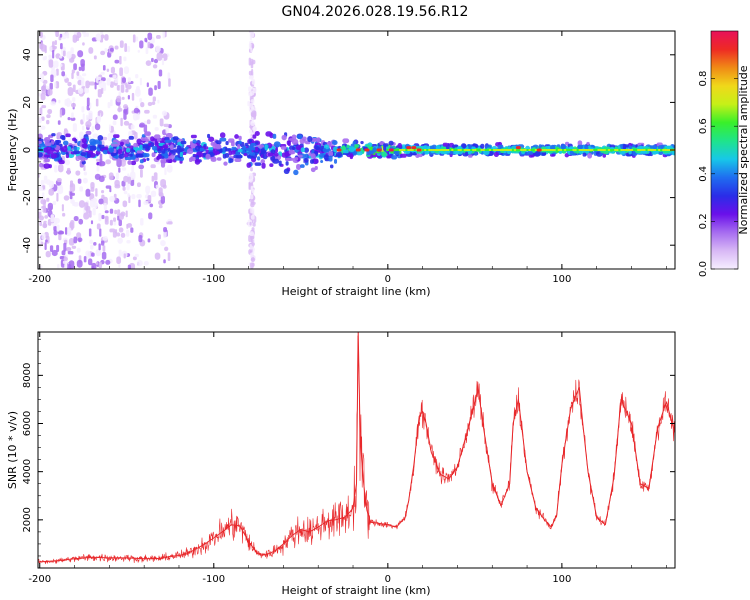 The image size is (750, 600). Describe the element at coordinates (27, 197) in the screenshot. I see `y-tick-label: -20` at that location.